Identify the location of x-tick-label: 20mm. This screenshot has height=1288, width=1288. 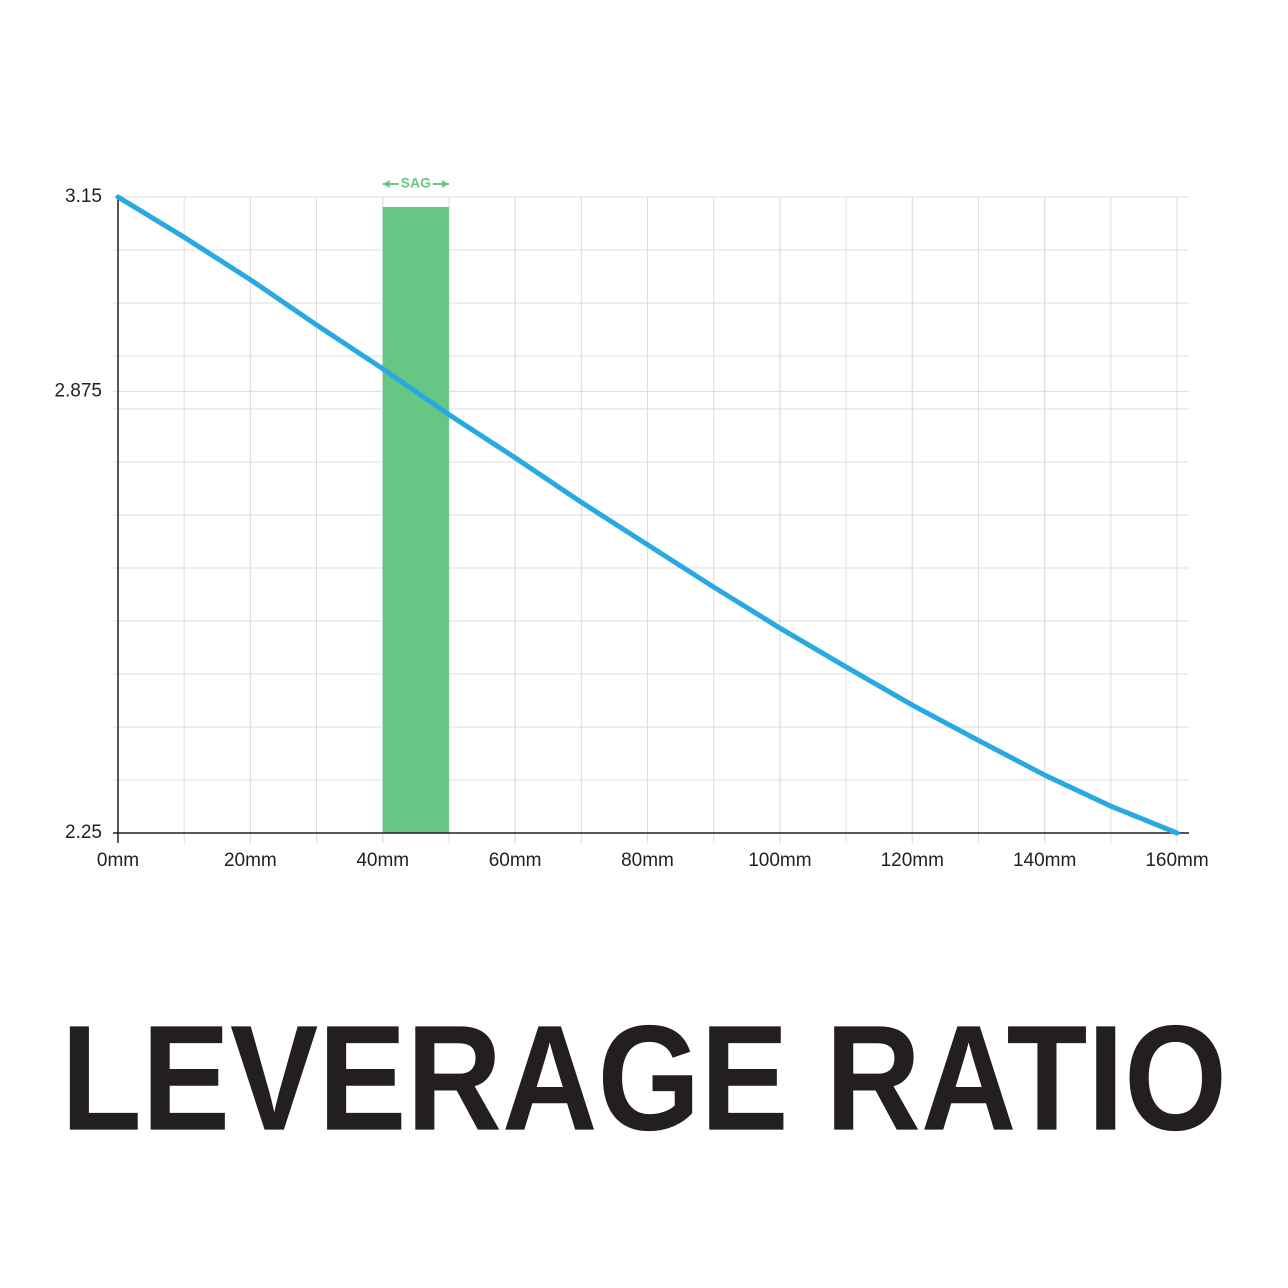
(250, 860).